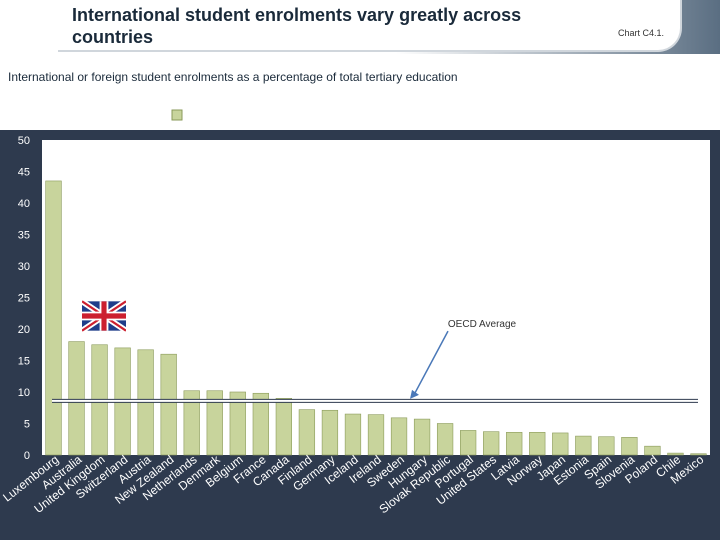 This screenshot has height=540, width=720. I want to click on bar-hungary, so click(422, 437).